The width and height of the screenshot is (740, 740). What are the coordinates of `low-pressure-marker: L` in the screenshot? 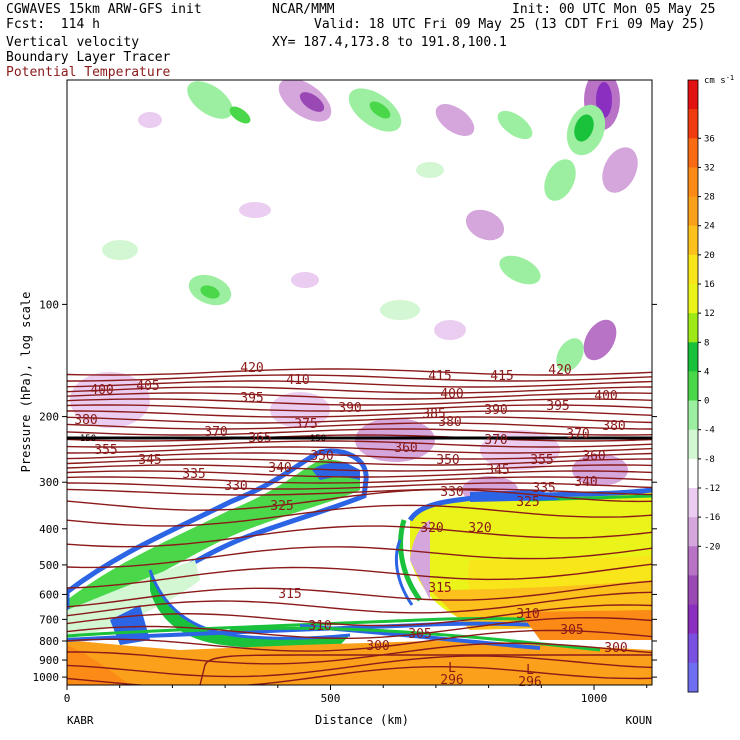 It's located at (452, 668).